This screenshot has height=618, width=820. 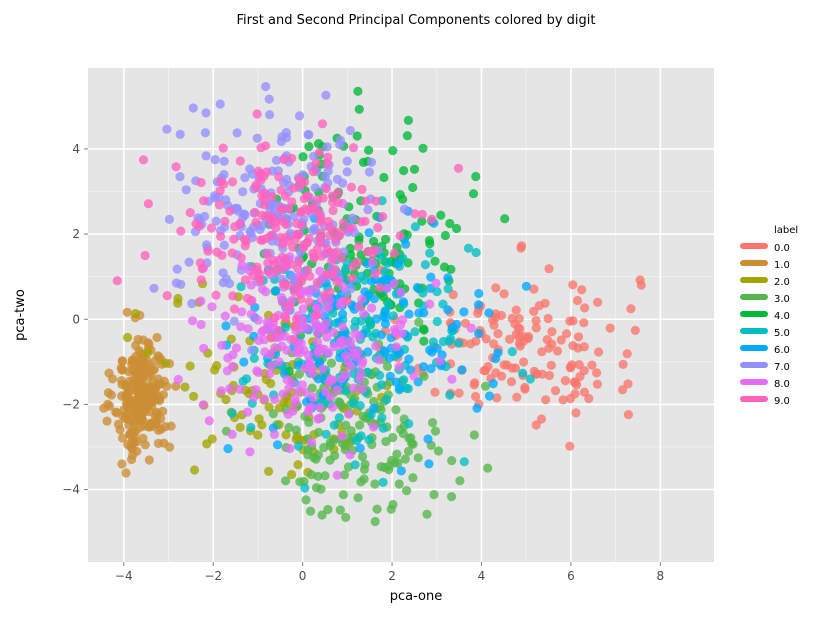 What do you see at coordinates (754, 314) in the screenshot?
I see `legend-swatch` at bounding box center [754, 314].